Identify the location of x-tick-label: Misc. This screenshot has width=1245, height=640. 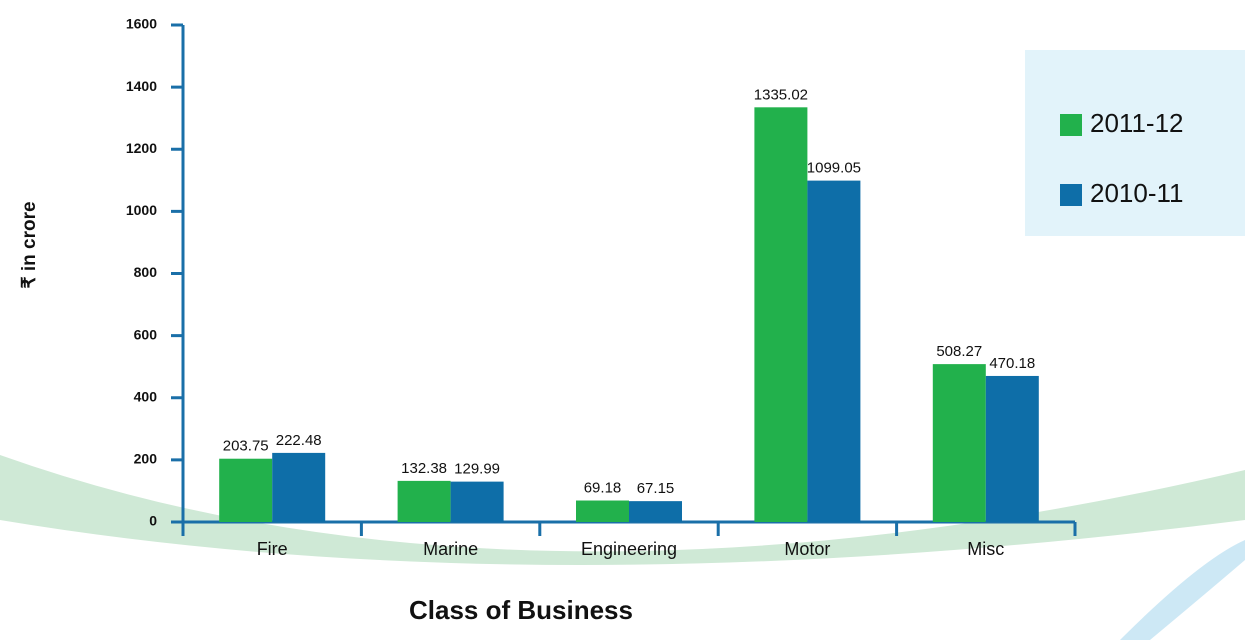
(985, 549).